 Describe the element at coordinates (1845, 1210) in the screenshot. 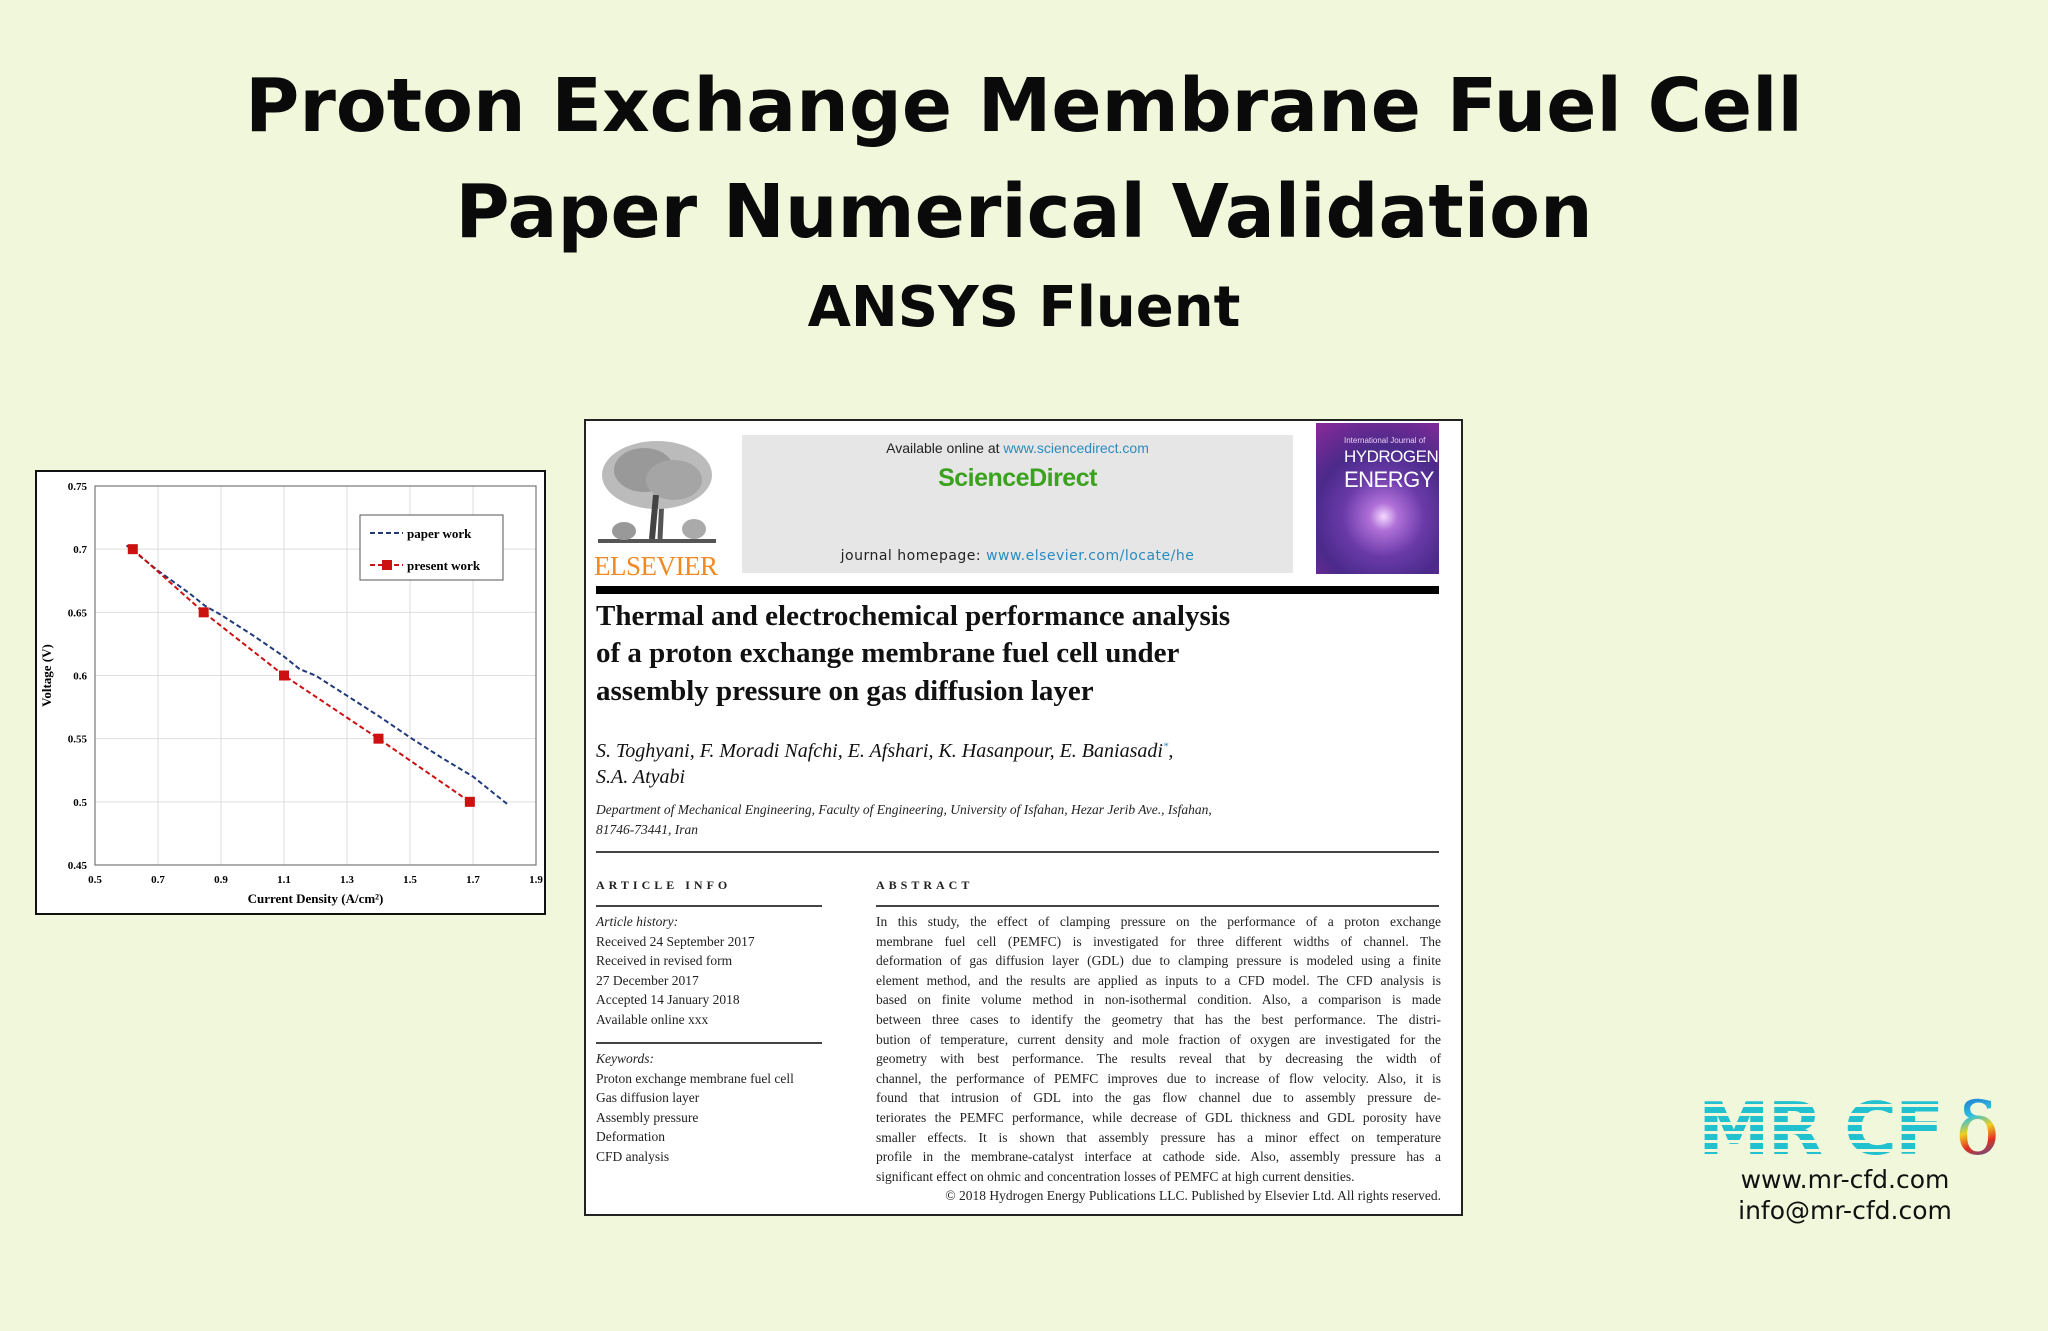

I see `email-link: info@mr-cfd.com` at that location.